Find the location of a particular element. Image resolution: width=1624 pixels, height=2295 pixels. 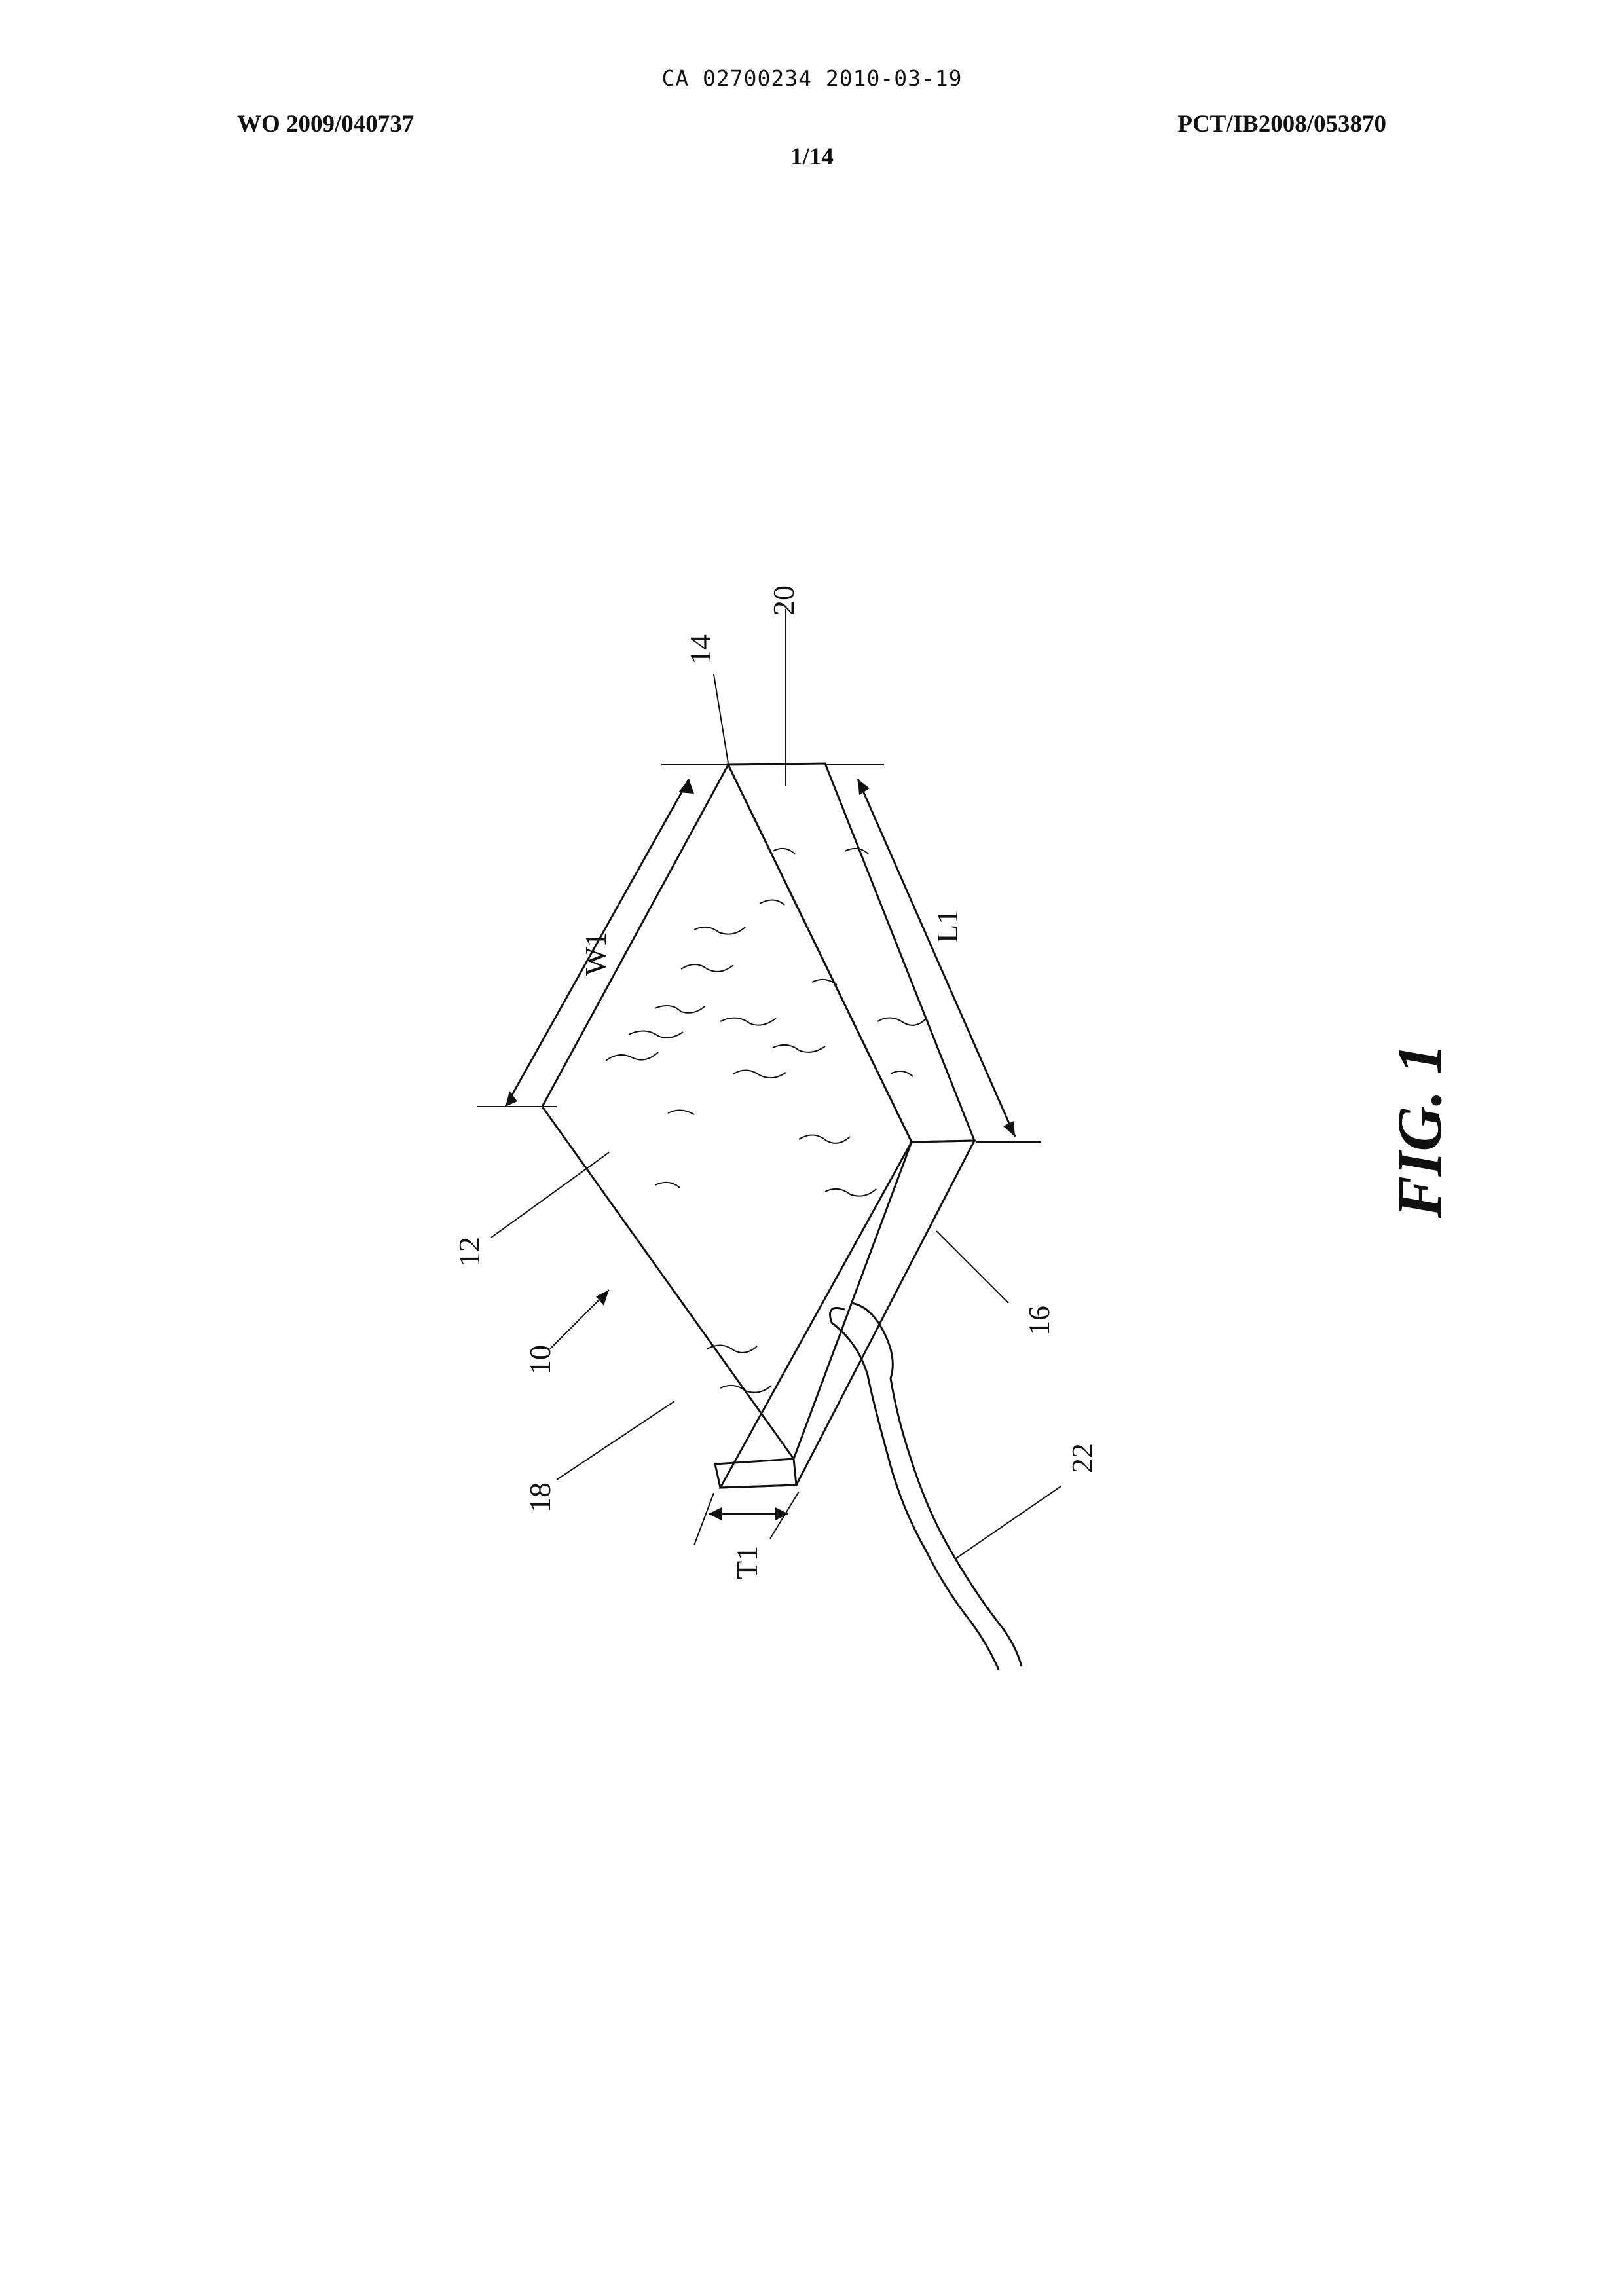

ref-16: 16 is located at coordinates (1039, 1321).